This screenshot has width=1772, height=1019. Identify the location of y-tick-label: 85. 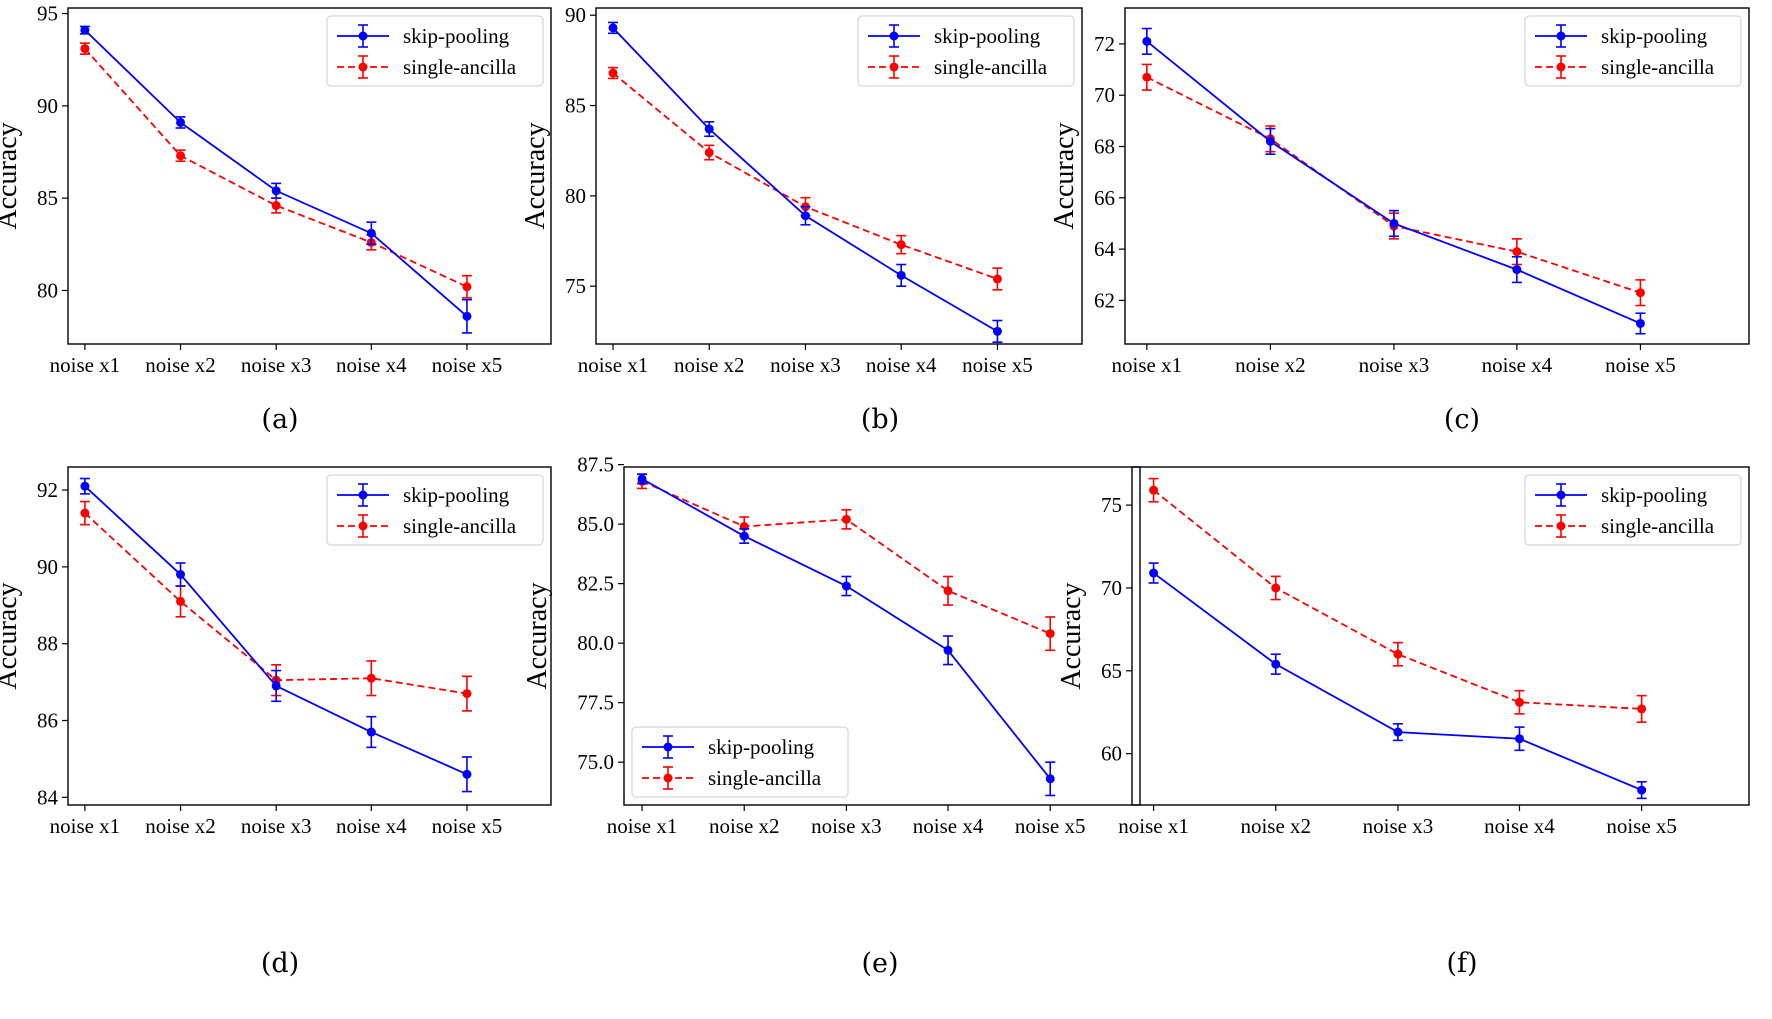
(47, 198).